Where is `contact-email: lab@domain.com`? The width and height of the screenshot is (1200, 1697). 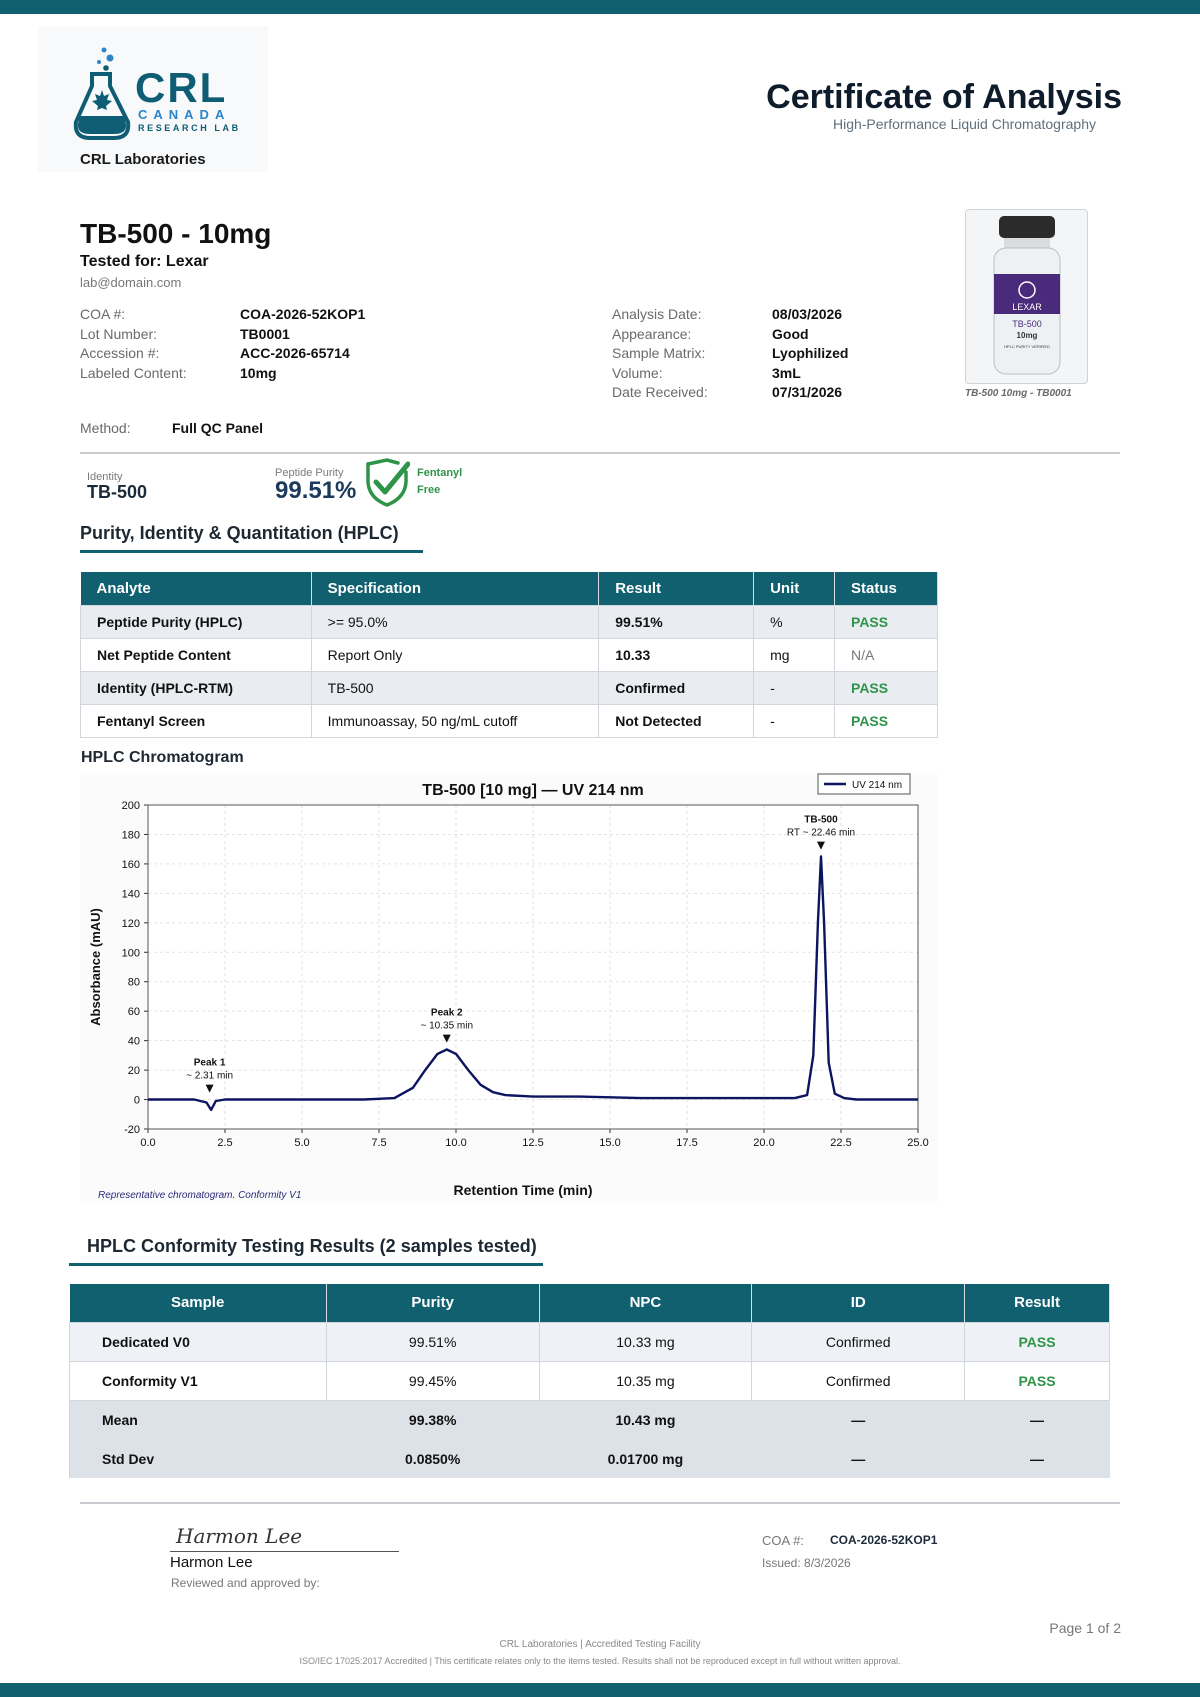
contact-email: lab@domain.com is located at coordinates (131, 282).